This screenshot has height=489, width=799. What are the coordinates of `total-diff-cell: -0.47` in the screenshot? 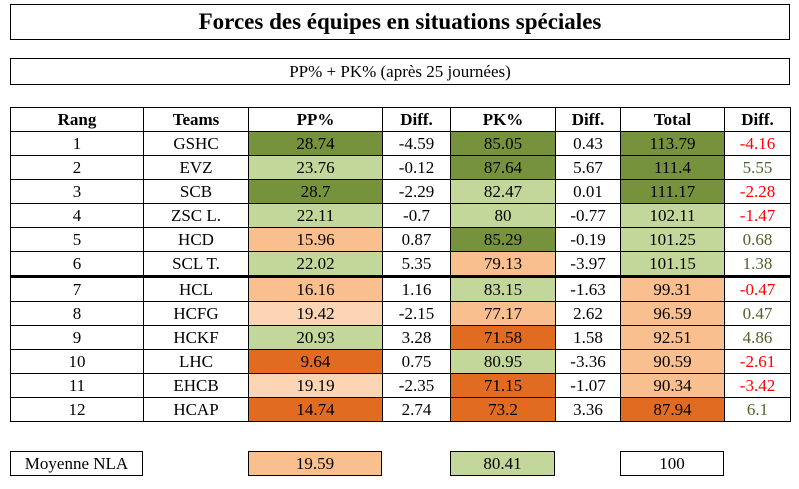 It's located at (757, 288).